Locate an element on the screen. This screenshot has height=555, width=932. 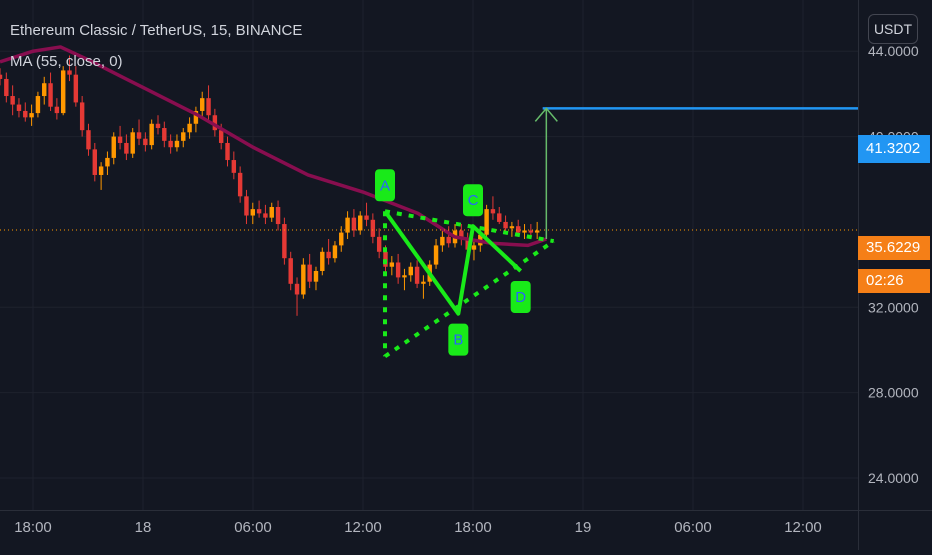
x-tick-label: 12:00 is located at coordinates (363, 527).